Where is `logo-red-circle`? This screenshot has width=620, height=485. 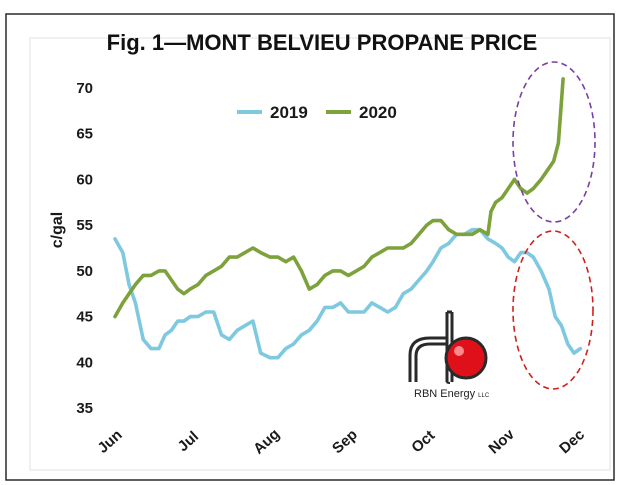
logo-red-circle is located at coordinates (466, 358).